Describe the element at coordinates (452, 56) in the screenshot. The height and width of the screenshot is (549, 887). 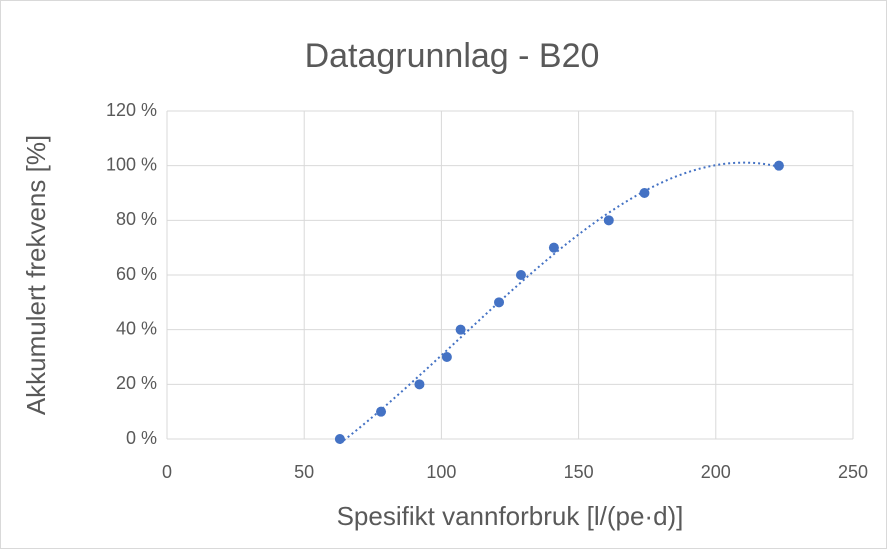
I see `chart-title: Datagrunnlag - B20` at that location.